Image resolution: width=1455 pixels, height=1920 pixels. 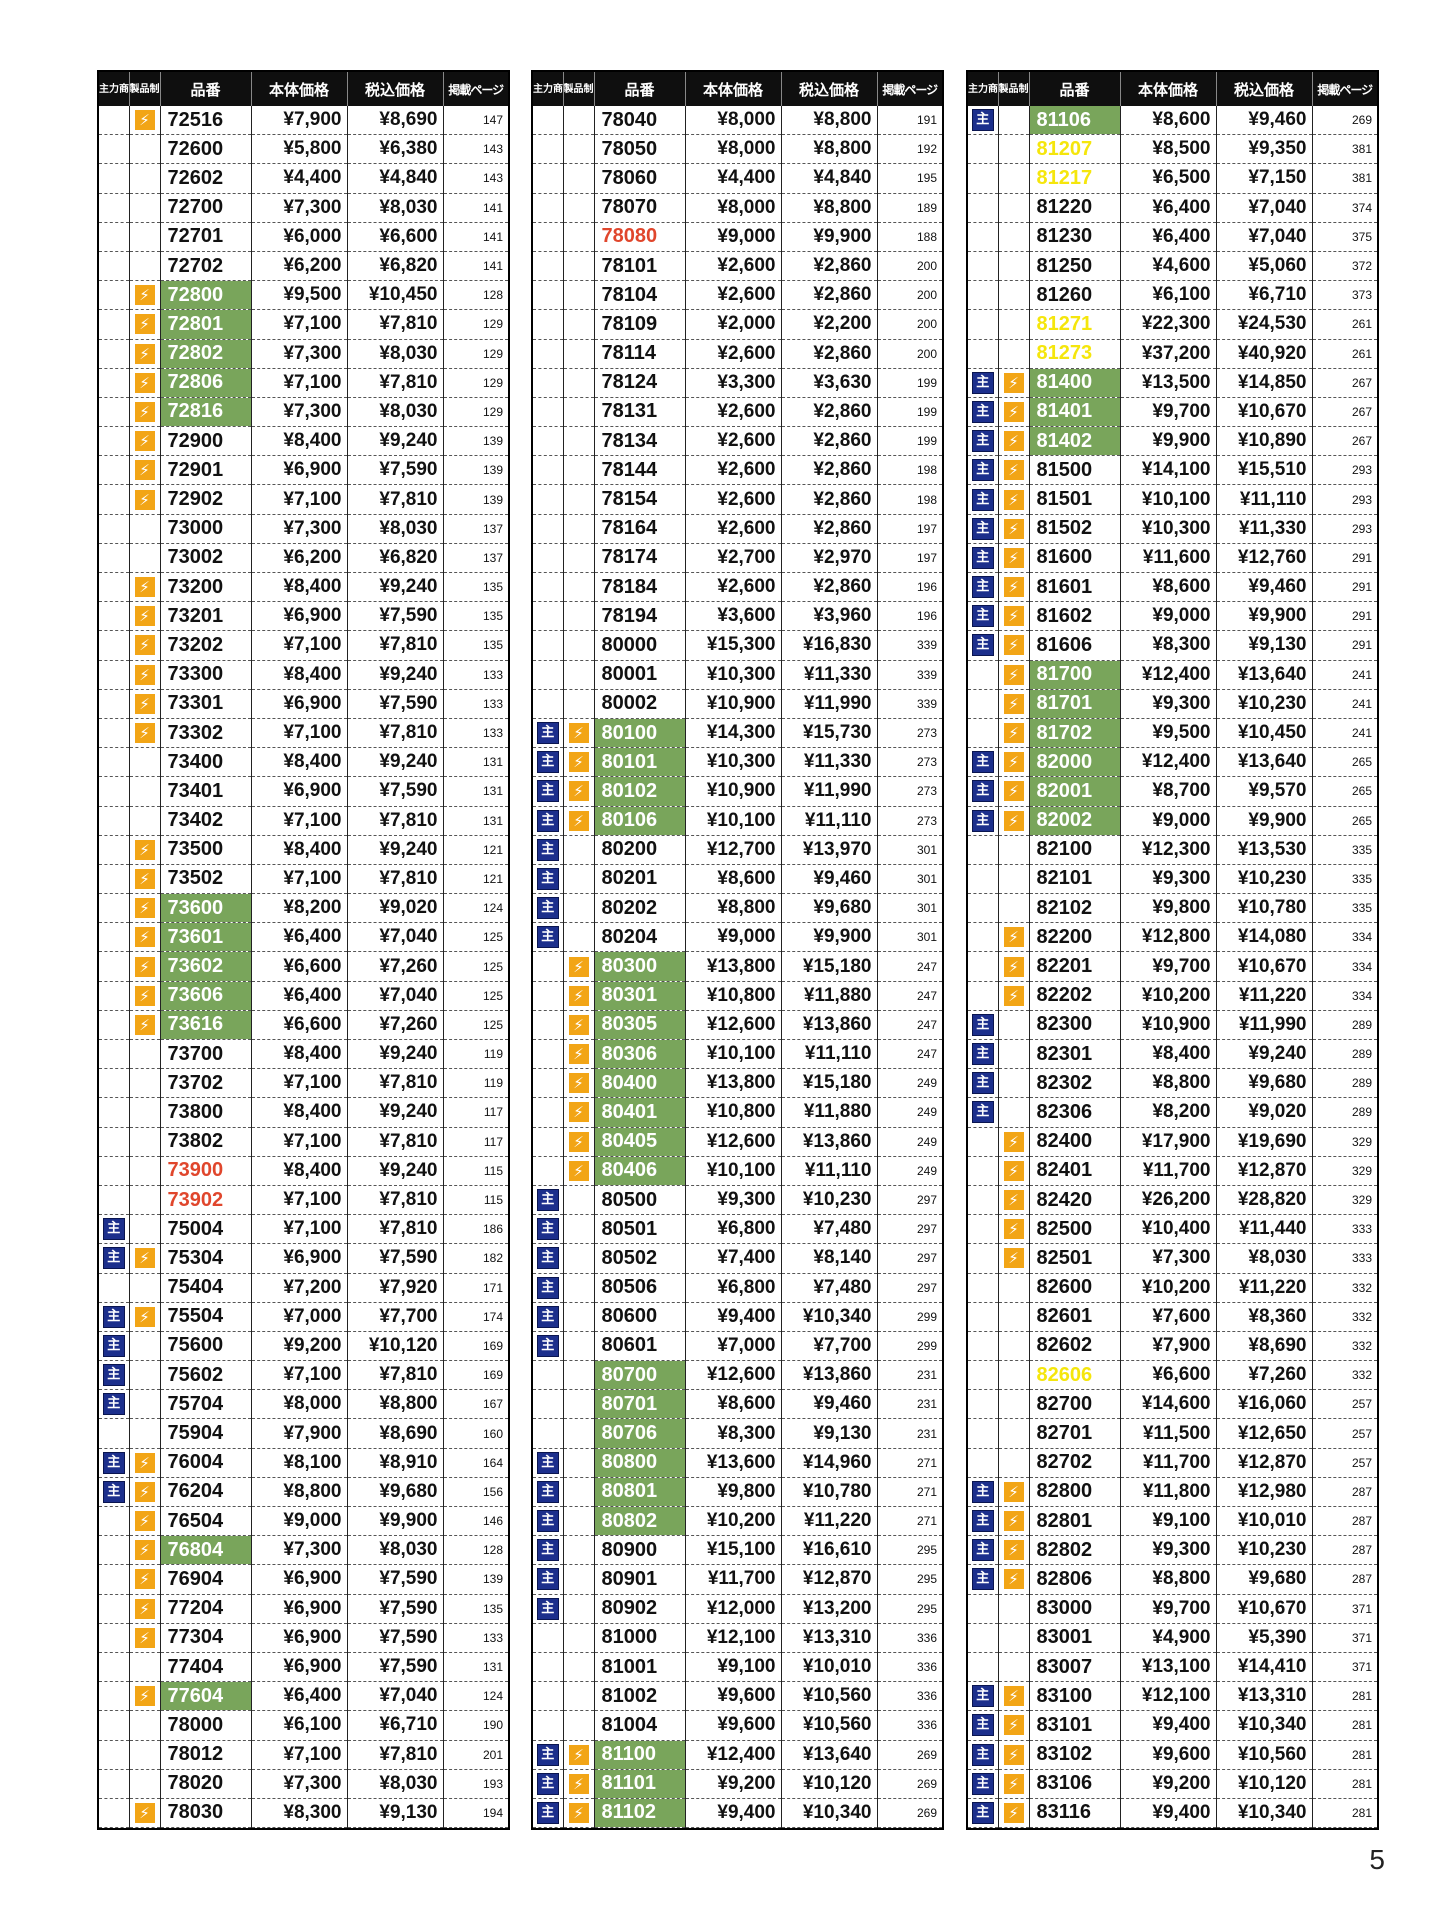 What do you see at coordinates (475, 879) in the screenshot?
I see `catalog-page: 121` at bounding box center [475, 879].